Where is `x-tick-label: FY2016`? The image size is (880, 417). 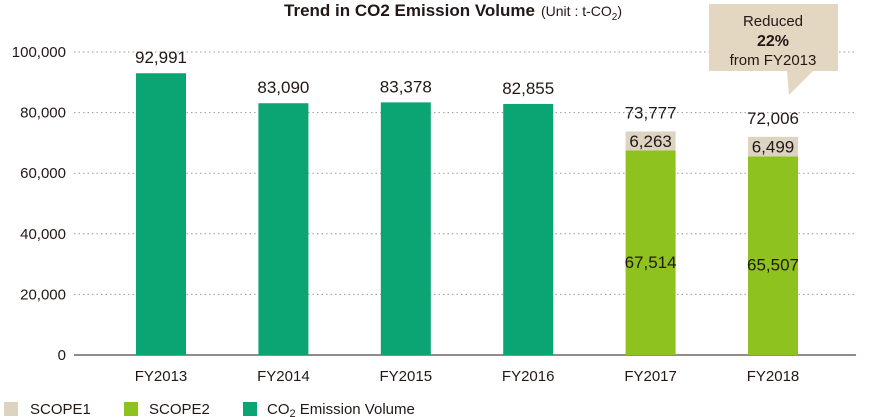
x-tick-label: FY2016 is located at coordinates (528, 376).